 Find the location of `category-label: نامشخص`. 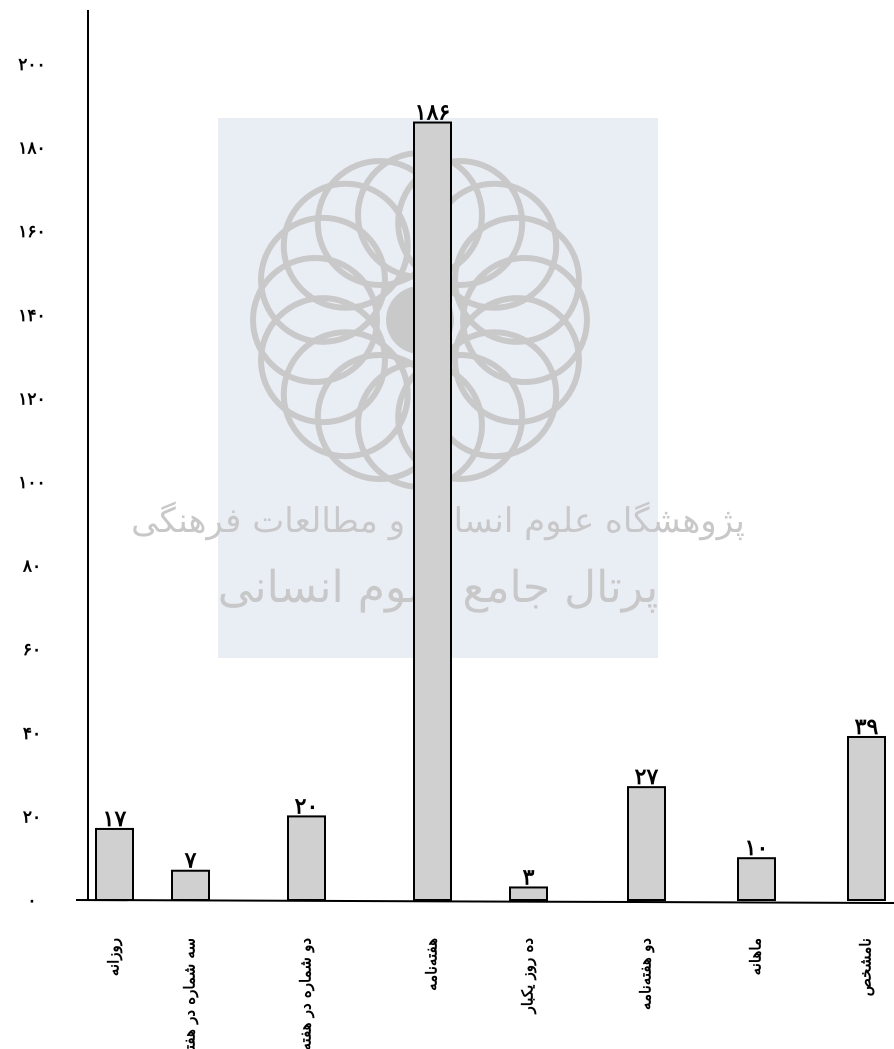

category-label: نامشخص is located at coordinates (866, 967).